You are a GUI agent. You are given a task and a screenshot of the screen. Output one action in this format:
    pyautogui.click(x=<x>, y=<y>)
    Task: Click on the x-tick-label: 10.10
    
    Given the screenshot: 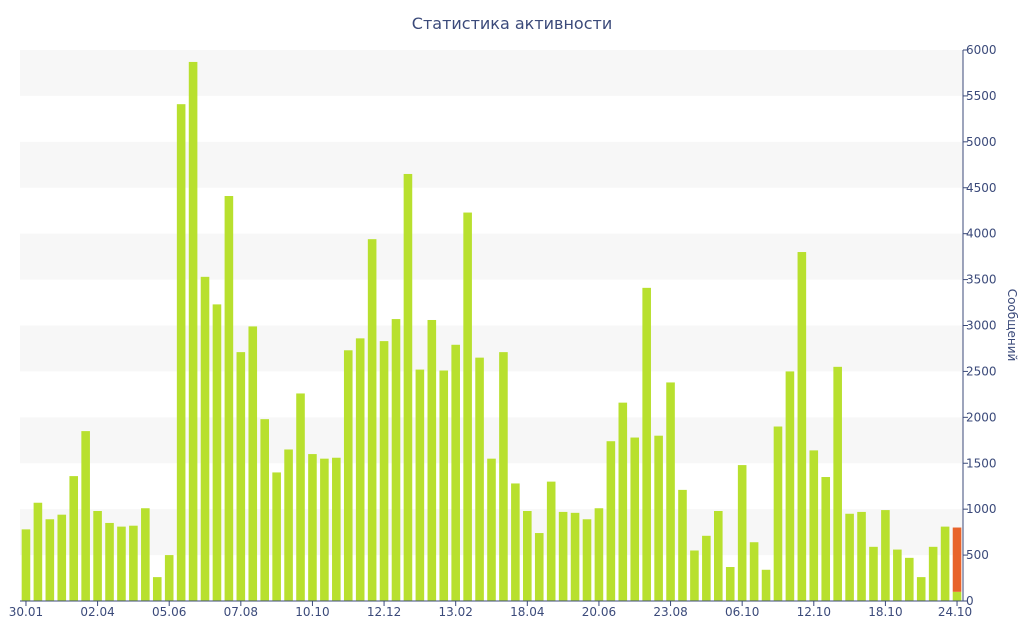 What is the action you would take?
    pyautogui.click(x=312, y=612)
    